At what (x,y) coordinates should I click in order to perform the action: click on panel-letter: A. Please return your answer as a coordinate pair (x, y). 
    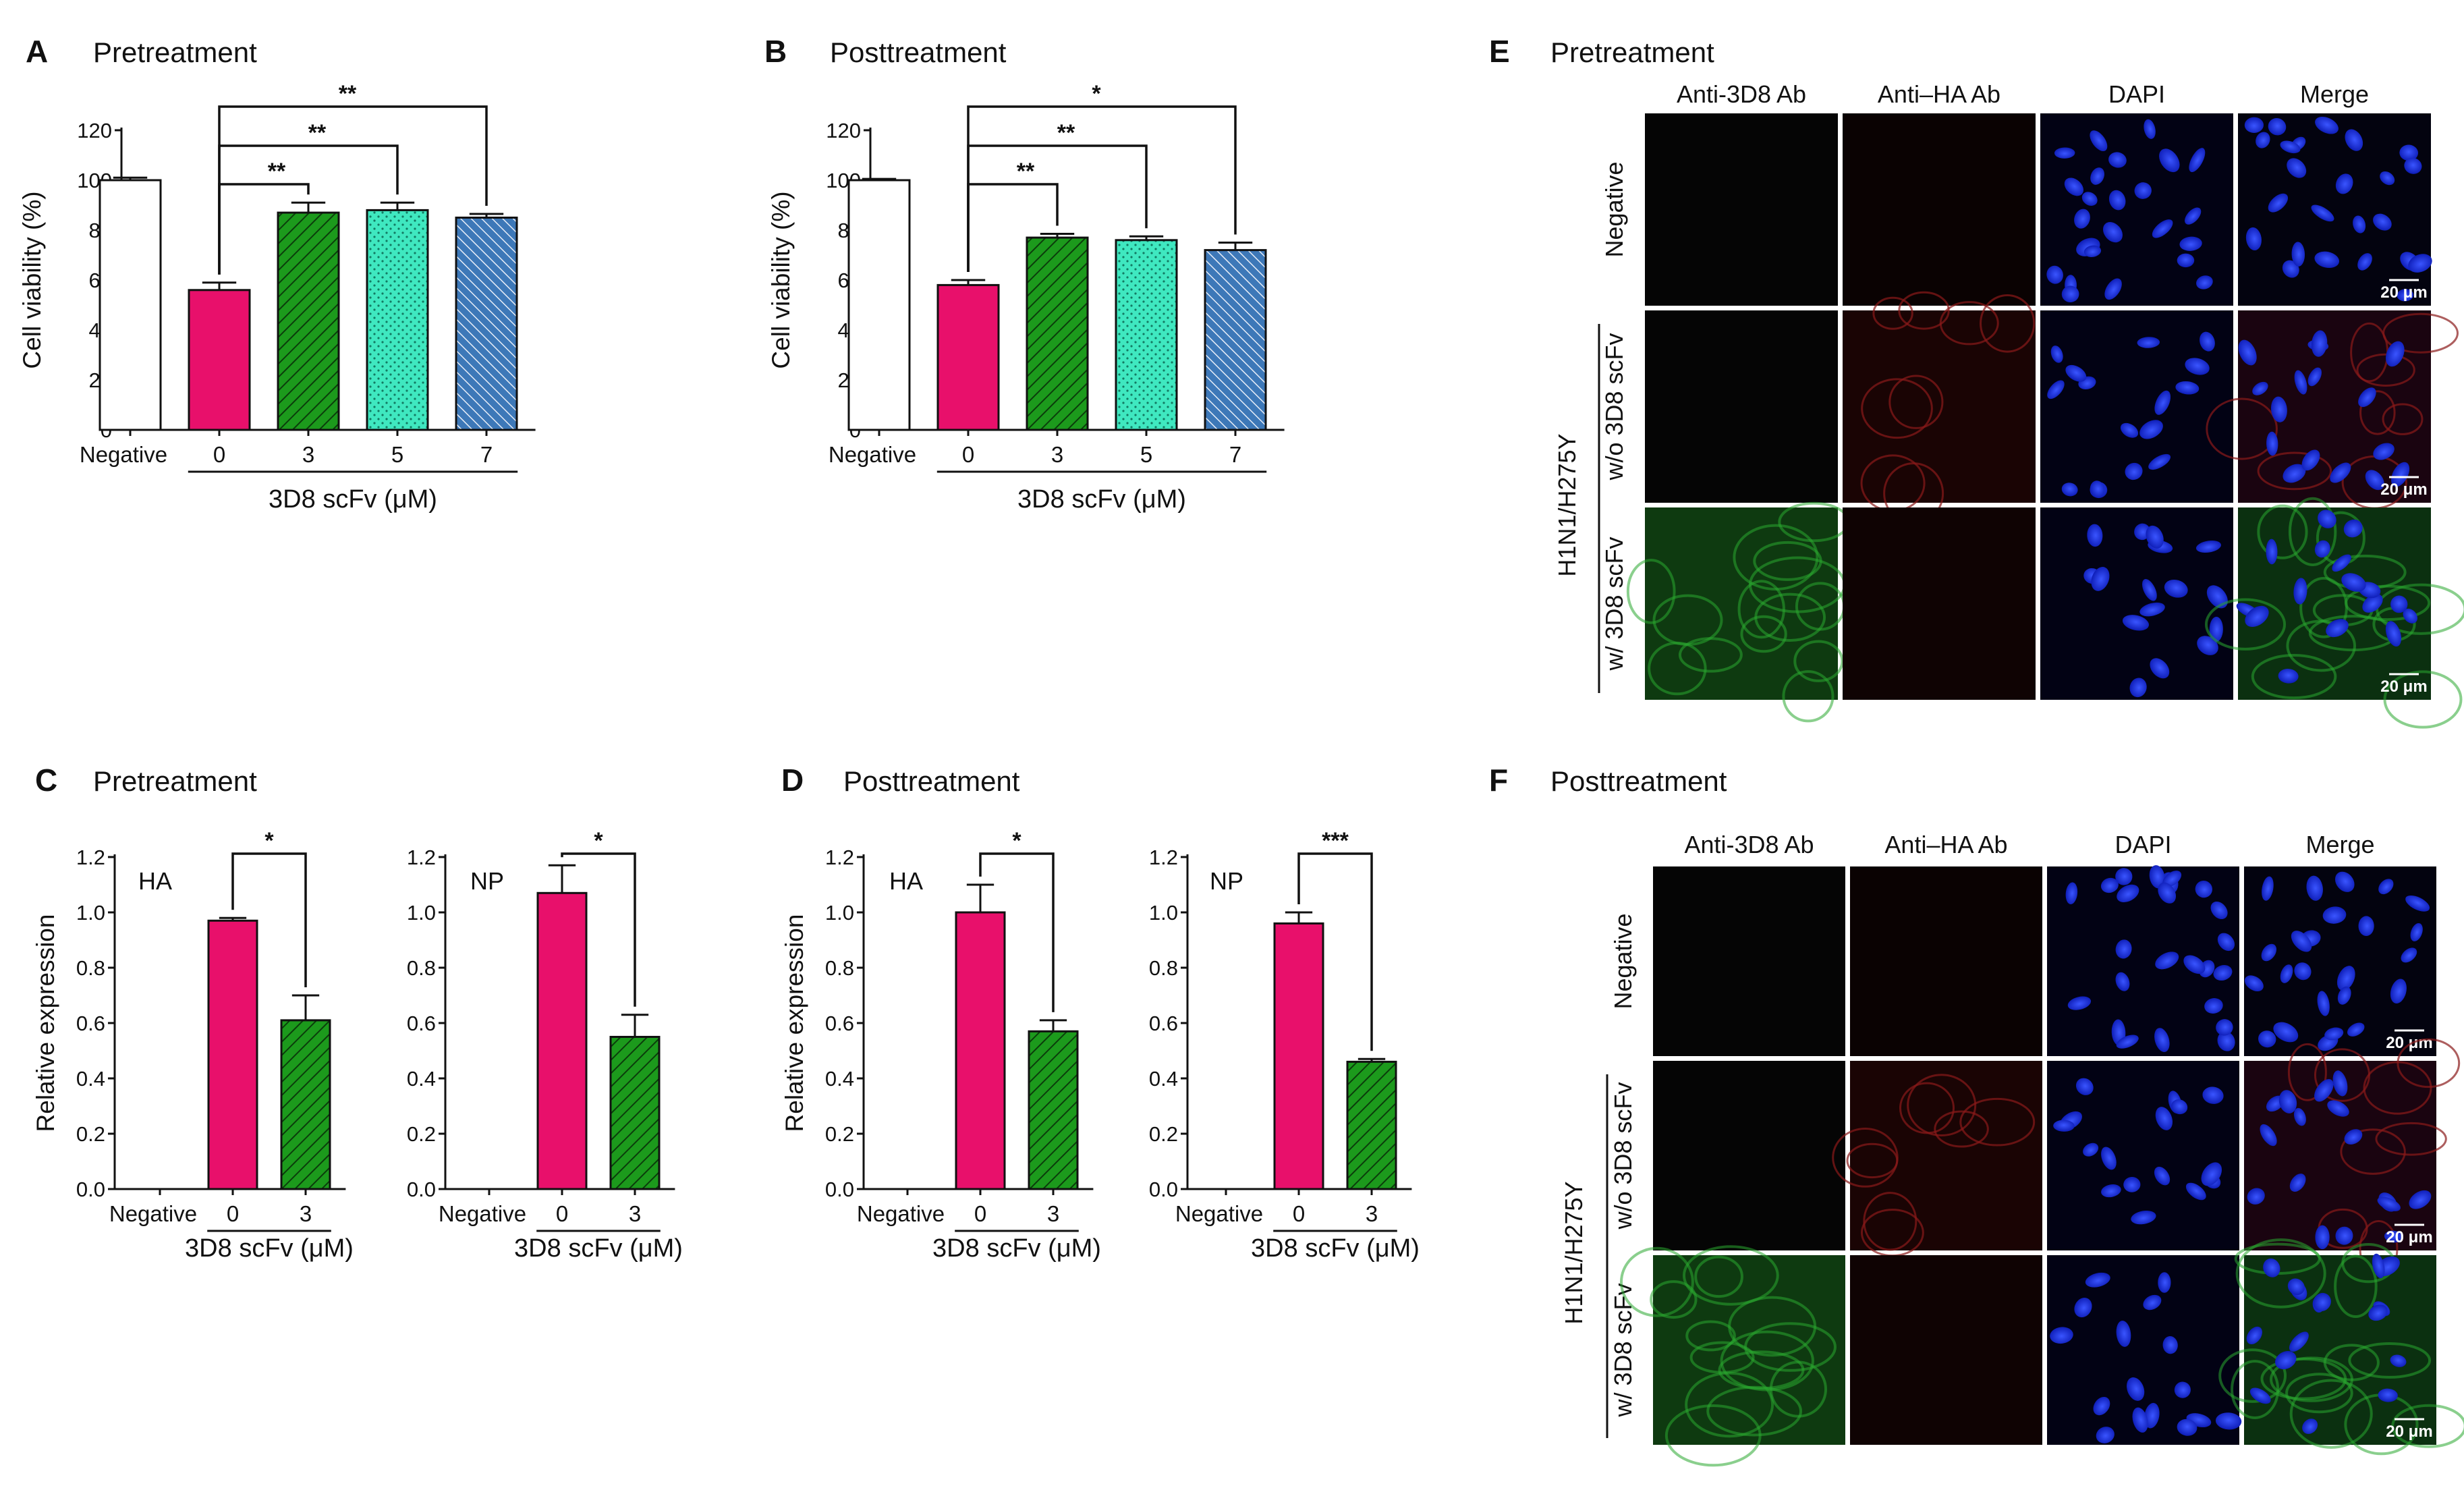
    Looking at the image, I should click on (37, 51).